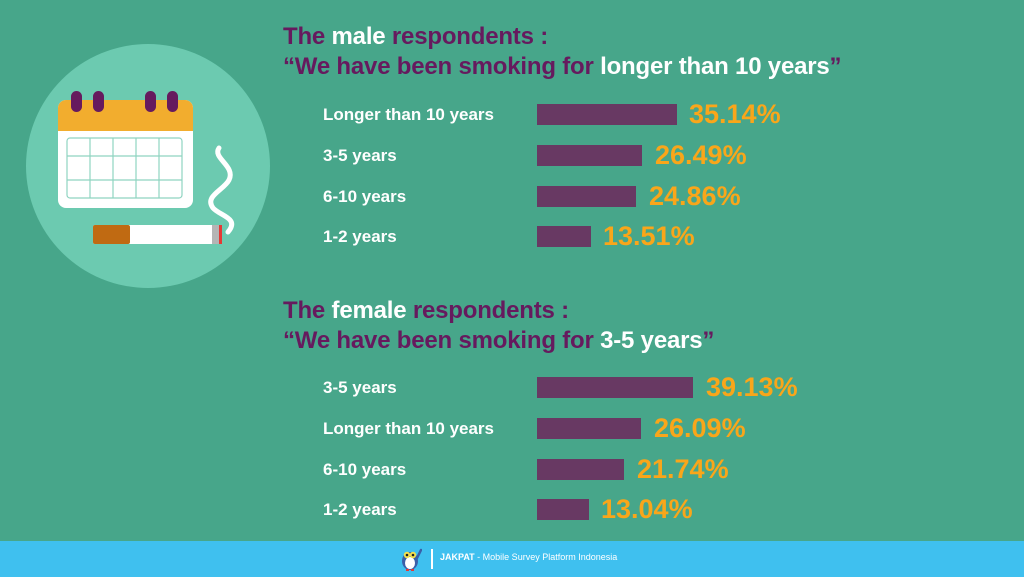 The width and height of the screenshot is (1024, 577). Describe the element at coordinates (512, 155) in the screenshot. I see `male-row: 3-5 years 26.49%` at that location.